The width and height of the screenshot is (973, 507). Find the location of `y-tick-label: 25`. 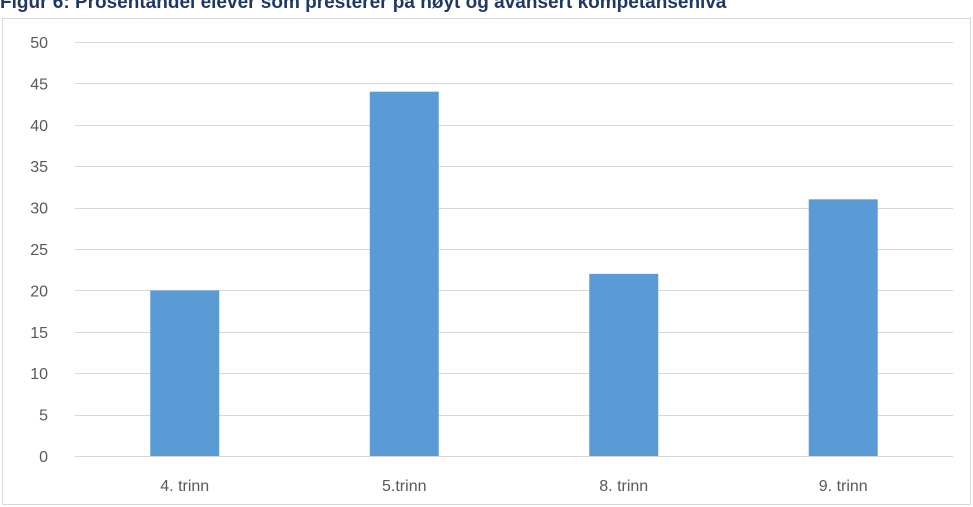

y-tick-label: 25 is located at coordinates (39, 250).